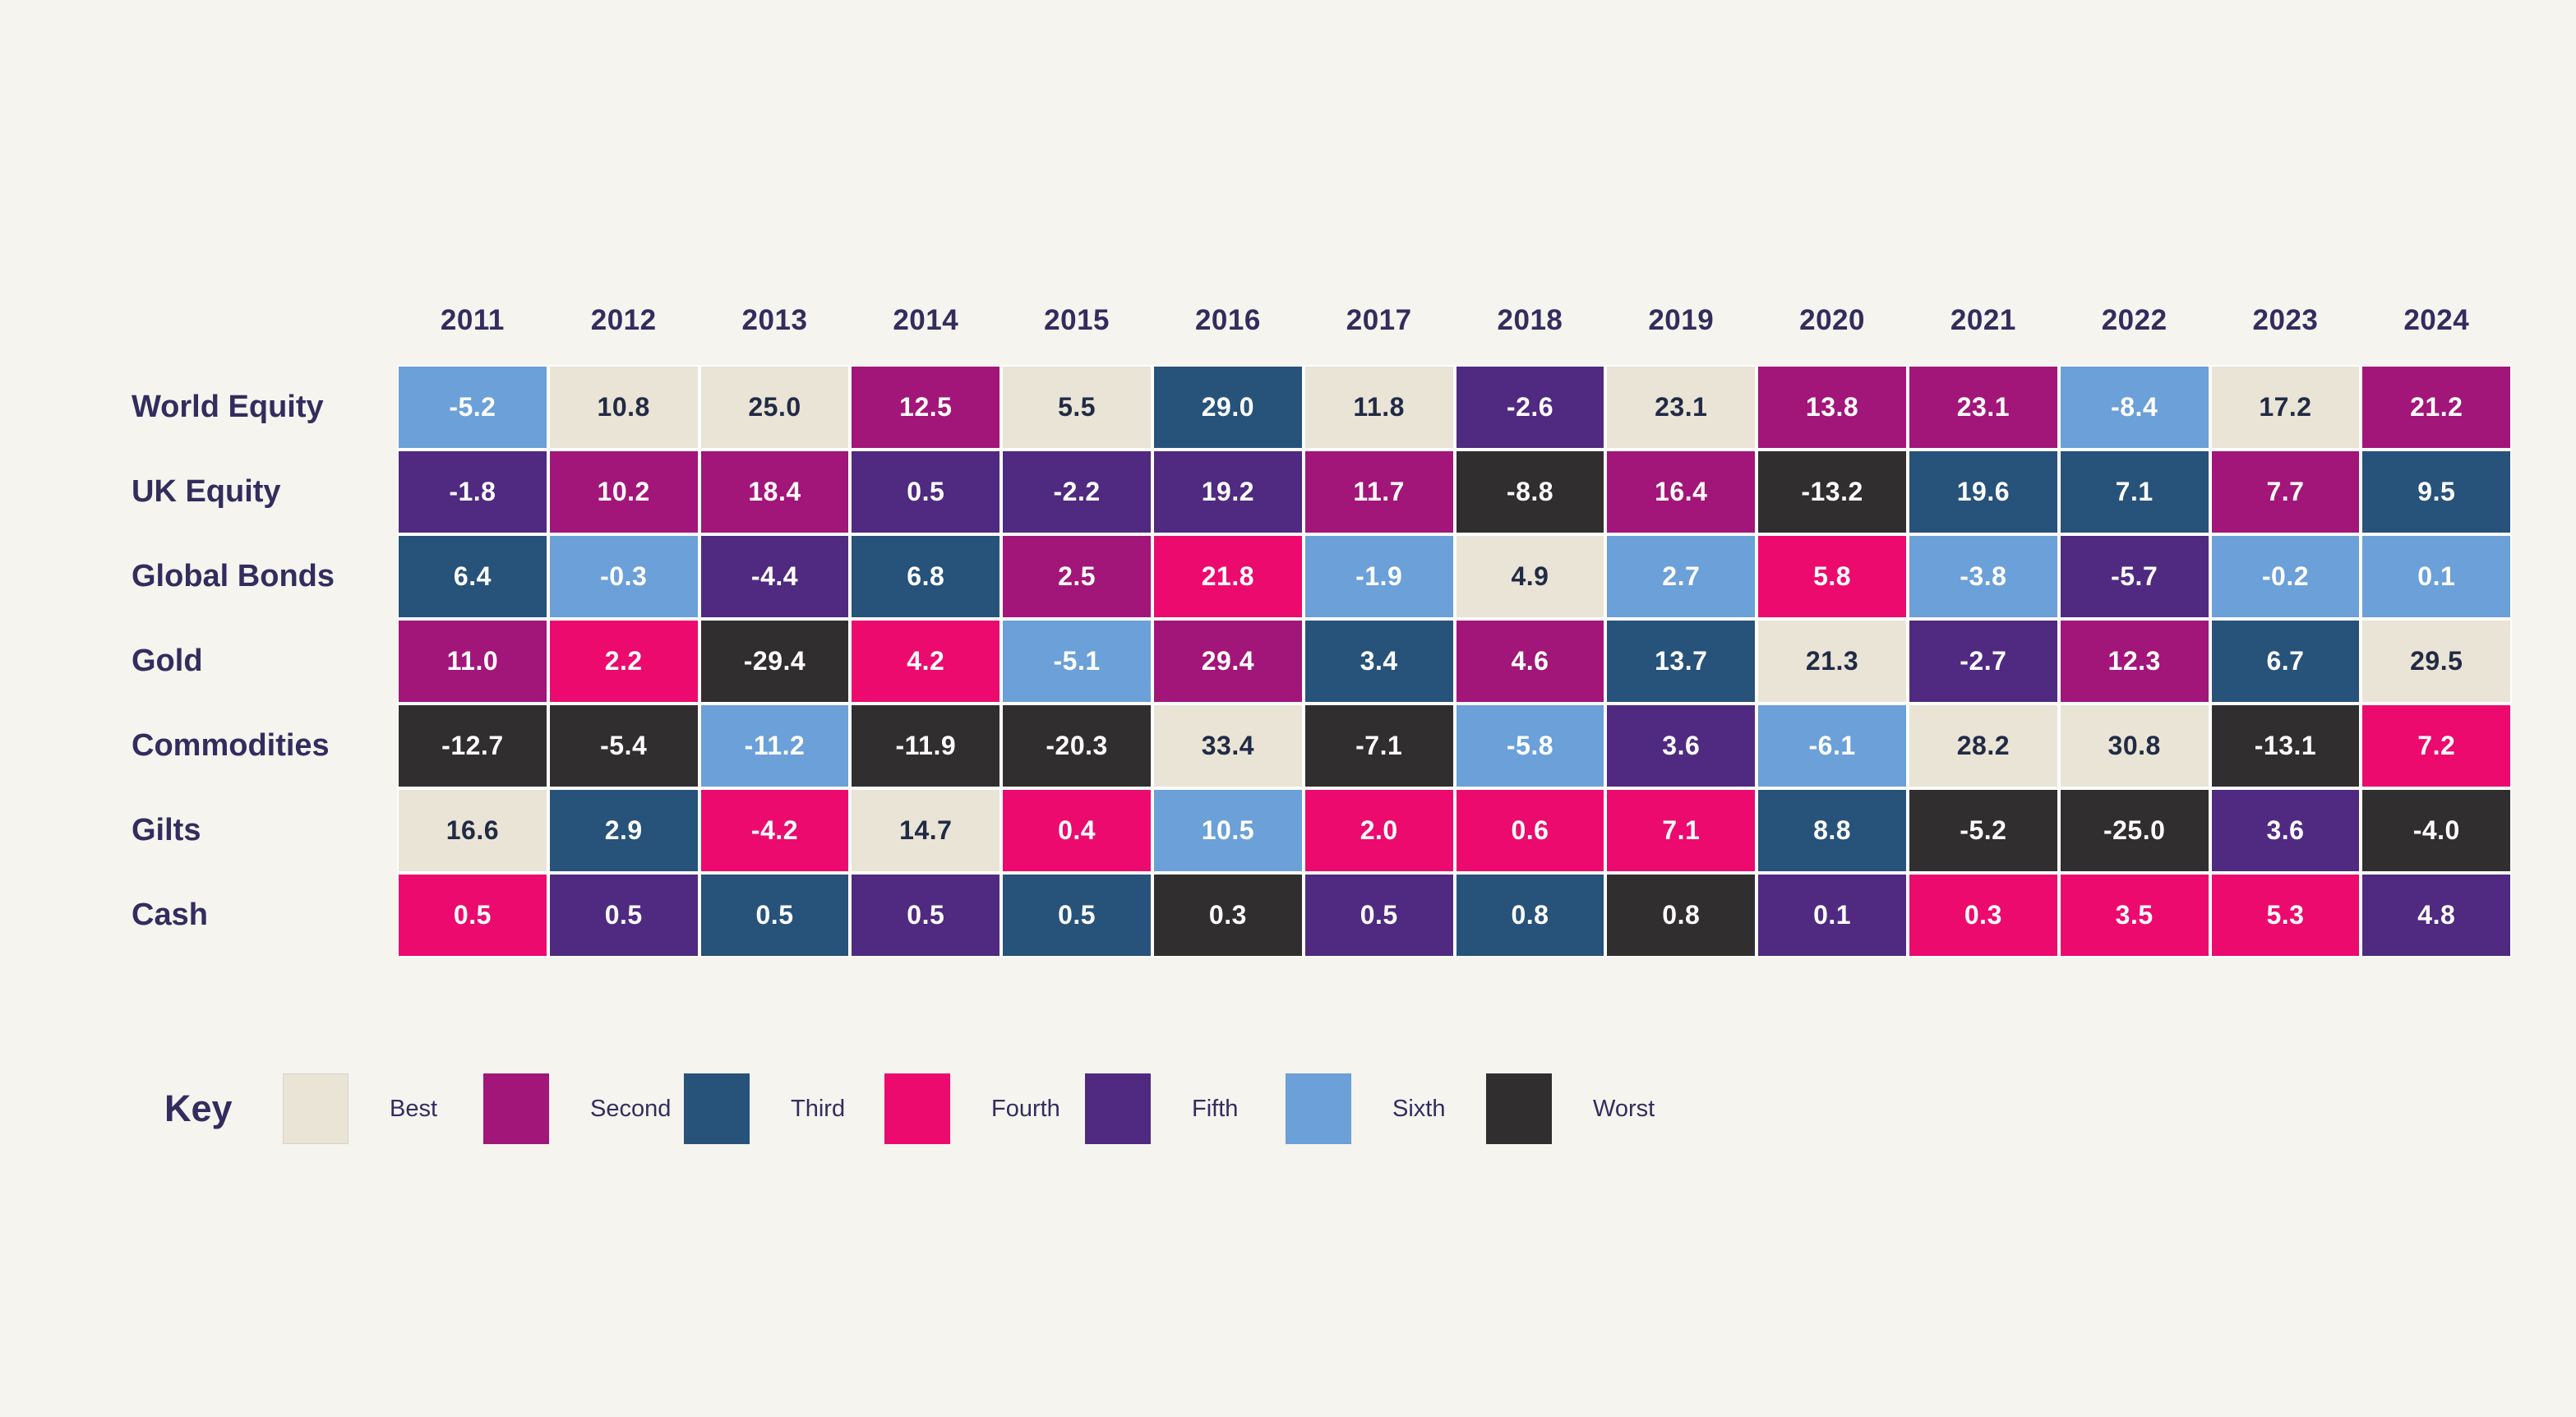  Describe the element at coordinates (926, 492) in the screenshot. I see `cell-uk-equity-2014: 0.5` at that location.